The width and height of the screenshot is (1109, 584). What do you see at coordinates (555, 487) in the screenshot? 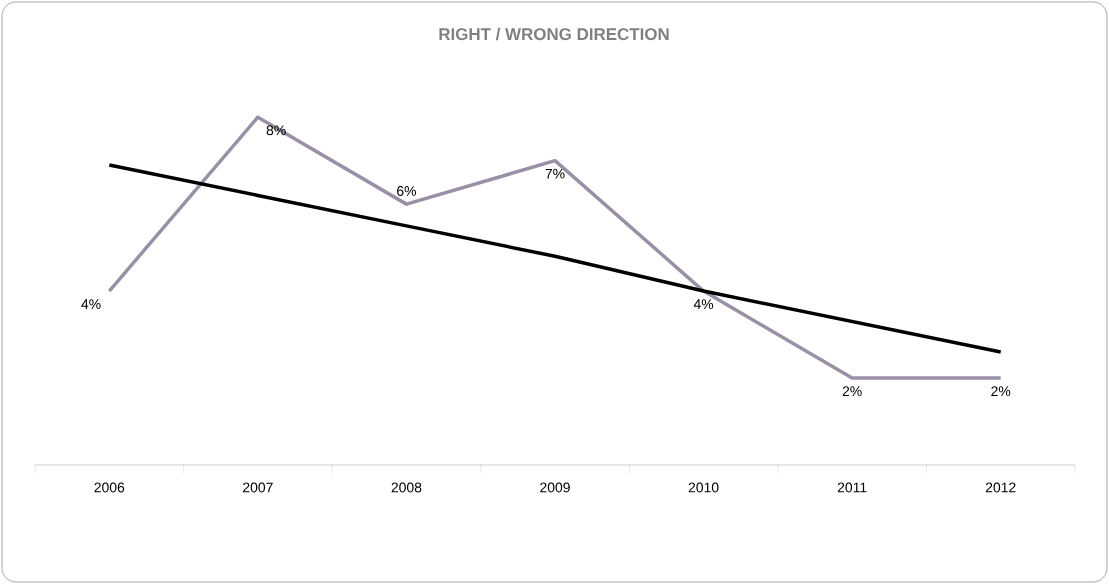
I see `x-tick-label: 2009` at bounding box center [555, 487].